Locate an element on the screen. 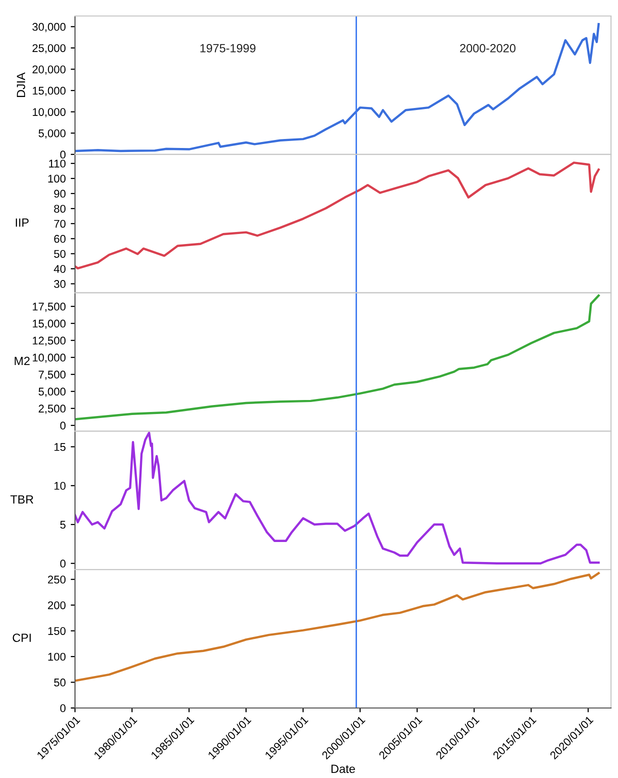 This screenshot has height=778, width=618. y-tick-label: 20,000 is located at coordinates (49, 70).